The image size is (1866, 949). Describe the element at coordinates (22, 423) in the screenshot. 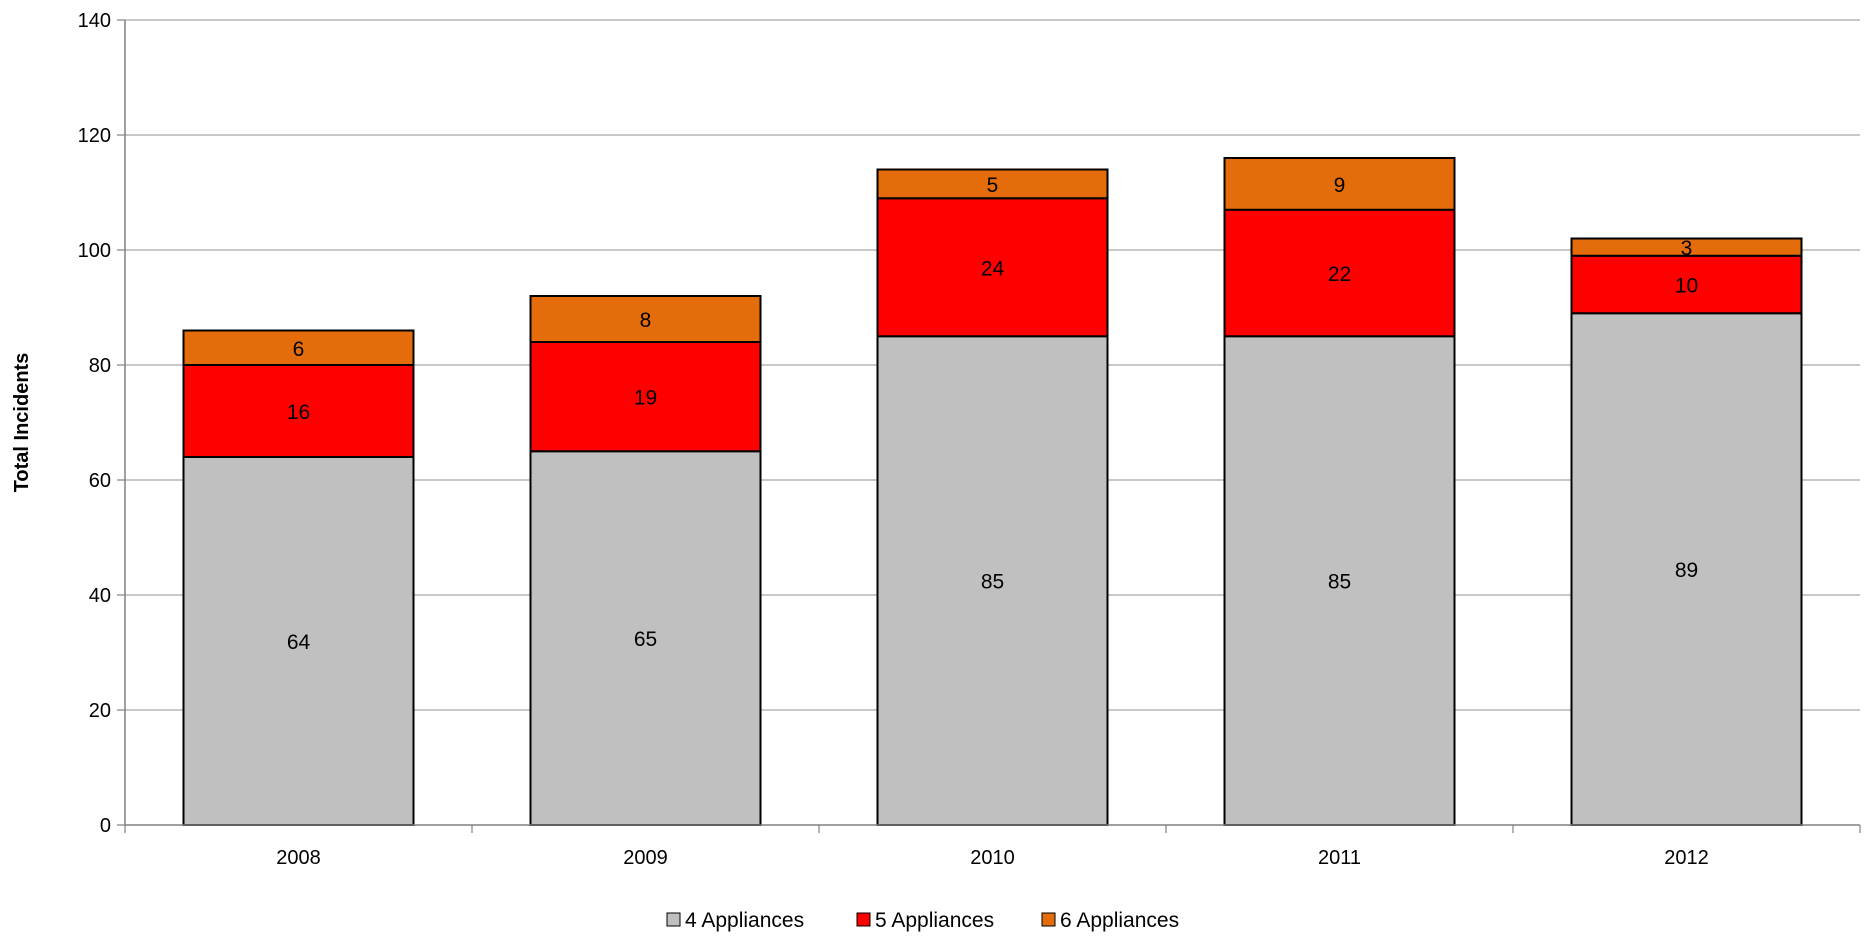

I see `y-axis-title: Total Incidents` at that location.